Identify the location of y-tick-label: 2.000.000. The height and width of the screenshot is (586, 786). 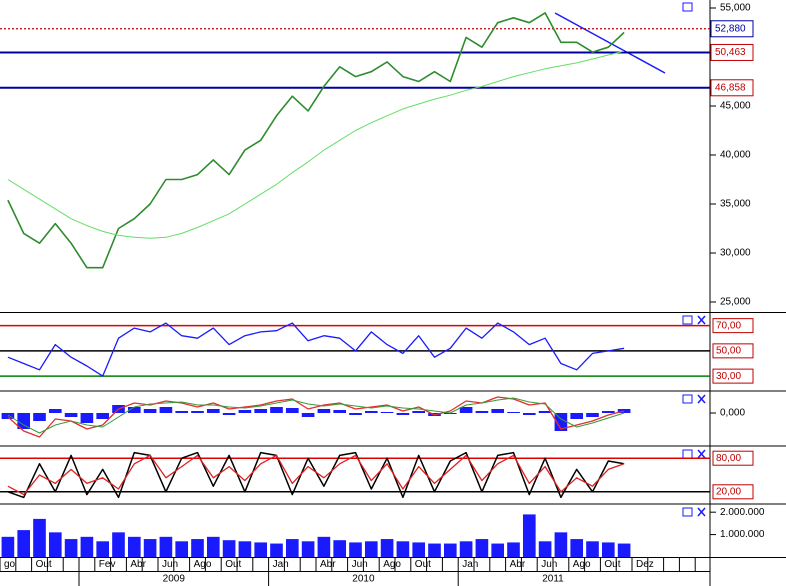
(742, 512).